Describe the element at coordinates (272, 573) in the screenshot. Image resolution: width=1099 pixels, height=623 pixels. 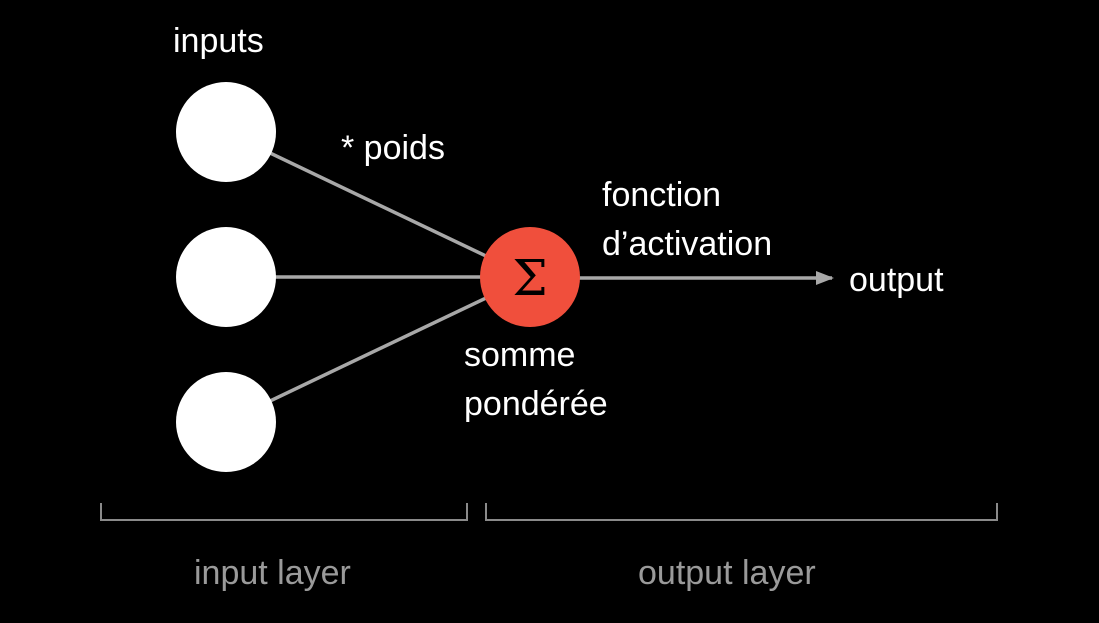
I see `input-layer-label: input layer` at that location.